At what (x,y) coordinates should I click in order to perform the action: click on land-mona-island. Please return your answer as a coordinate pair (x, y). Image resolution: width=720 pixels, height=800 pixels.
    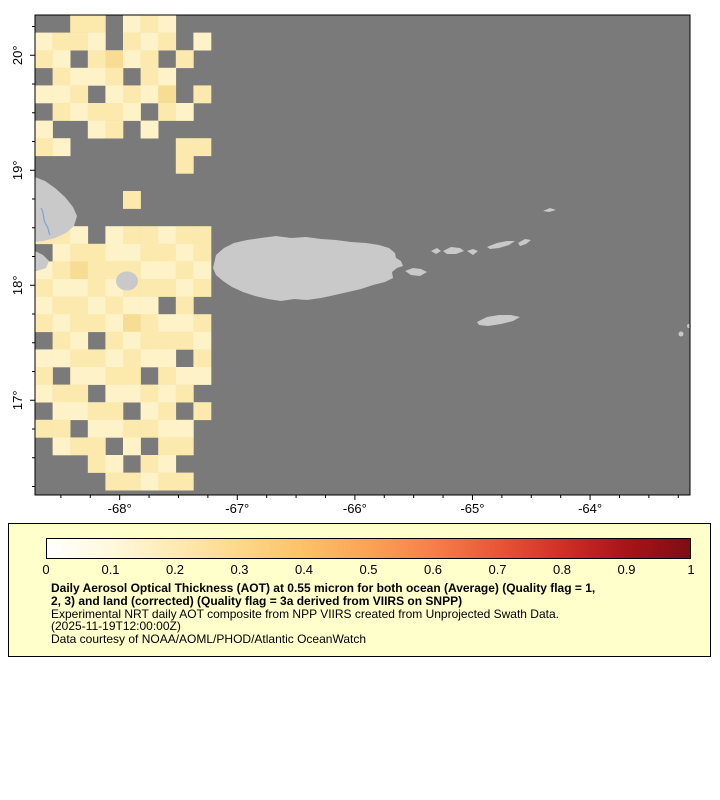
    Looking at the image, I should click on (127, 281).